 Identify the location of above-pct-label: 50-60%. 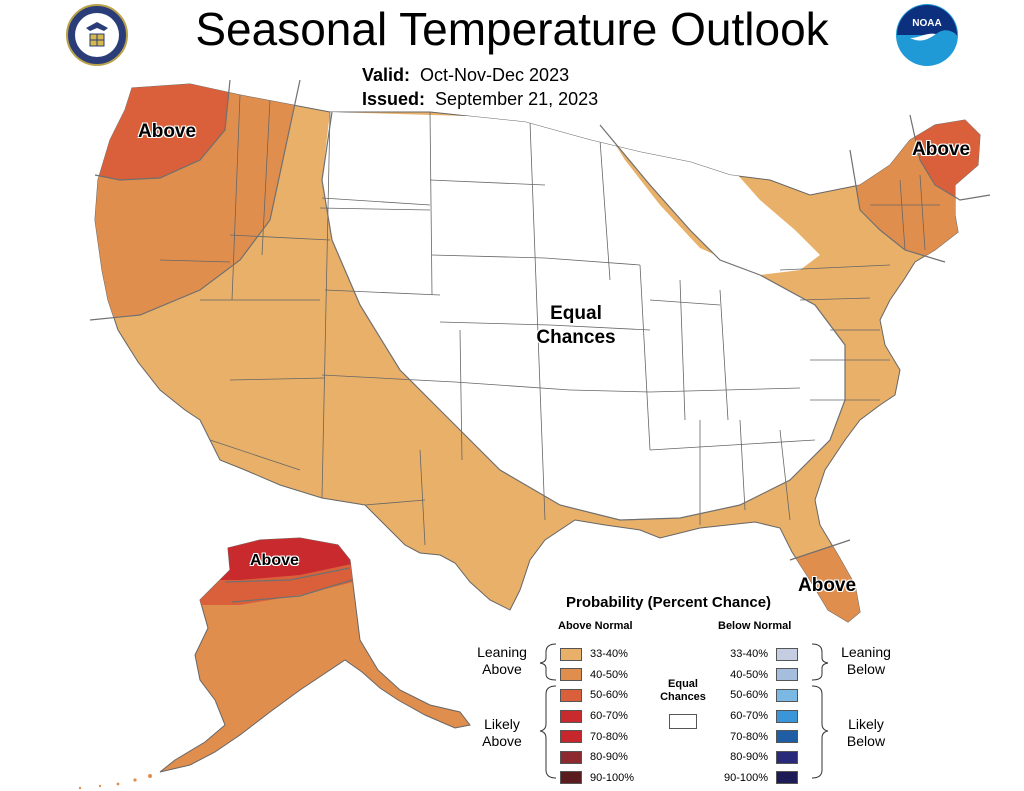
(609, 695).